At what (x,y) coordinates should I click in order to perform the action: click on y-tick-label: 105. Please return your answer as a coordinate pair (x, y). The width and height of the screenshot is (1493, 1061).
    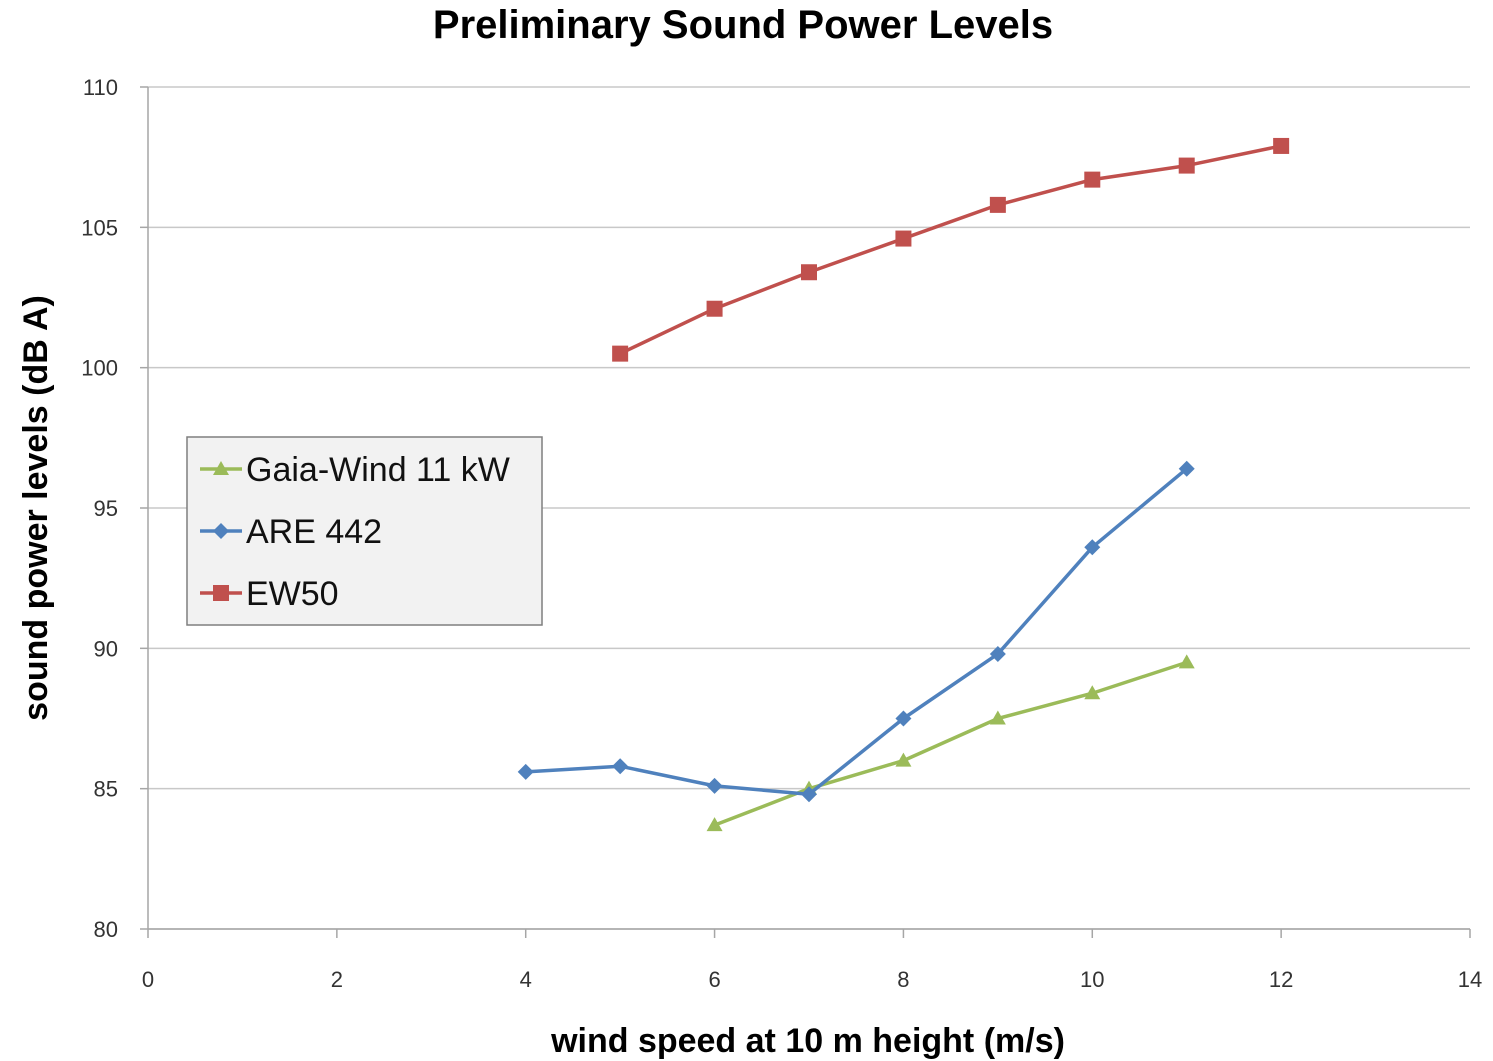
    Looking at the image, I should click on (99, 227).